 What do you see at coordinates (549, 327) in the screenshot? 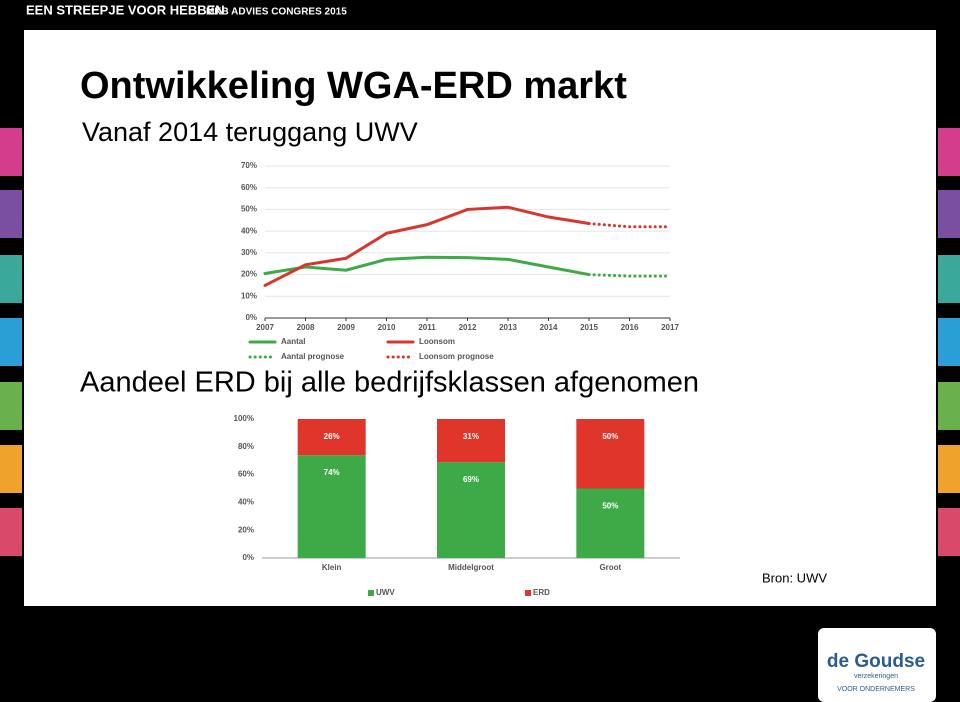
I see `x-tick-label: 2014` at bounding box center [549, 327].